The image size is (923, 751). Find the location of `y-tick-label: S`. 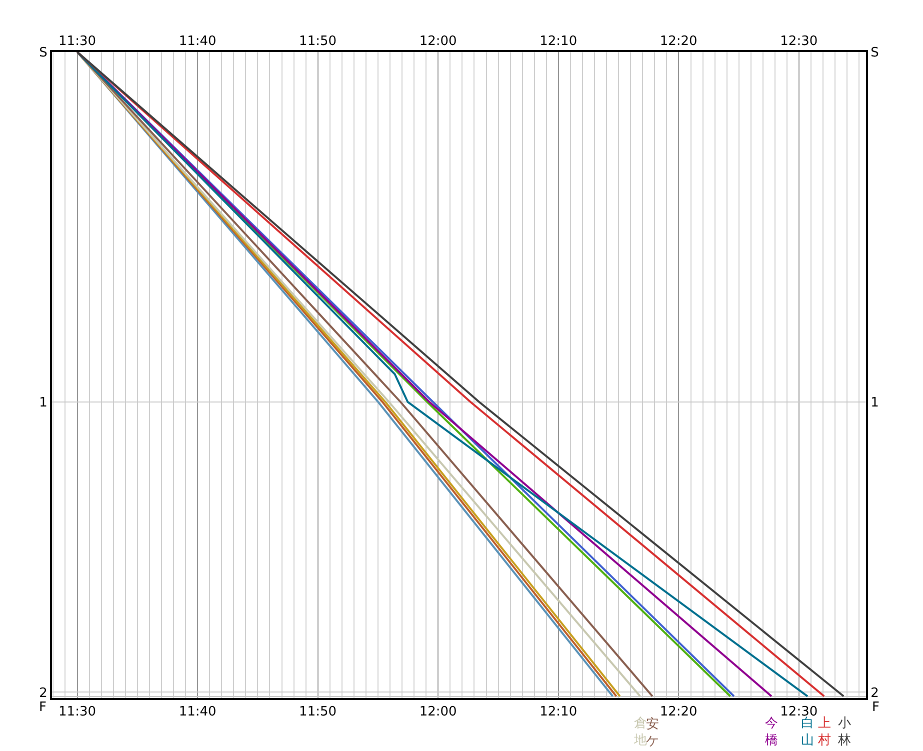

y-tick-label: S is located at coordinates (43, 53).